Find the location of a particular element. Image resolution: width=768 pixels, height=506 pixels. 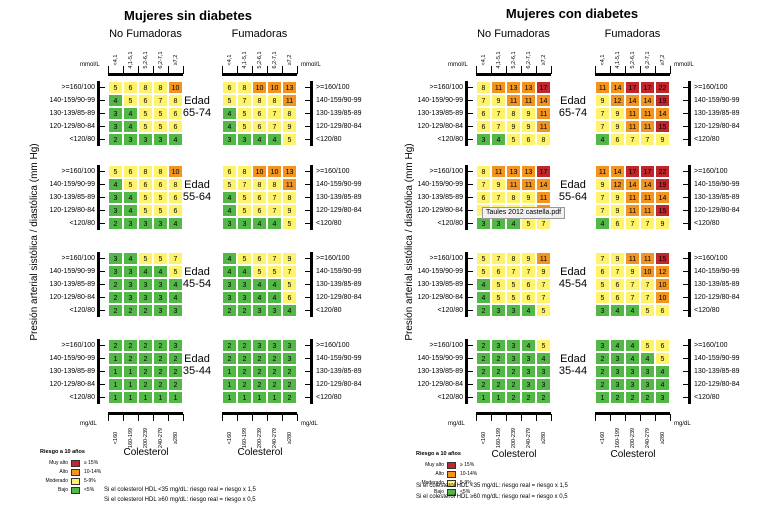

risk-cell: 8 is located at coordinates (483, 171).